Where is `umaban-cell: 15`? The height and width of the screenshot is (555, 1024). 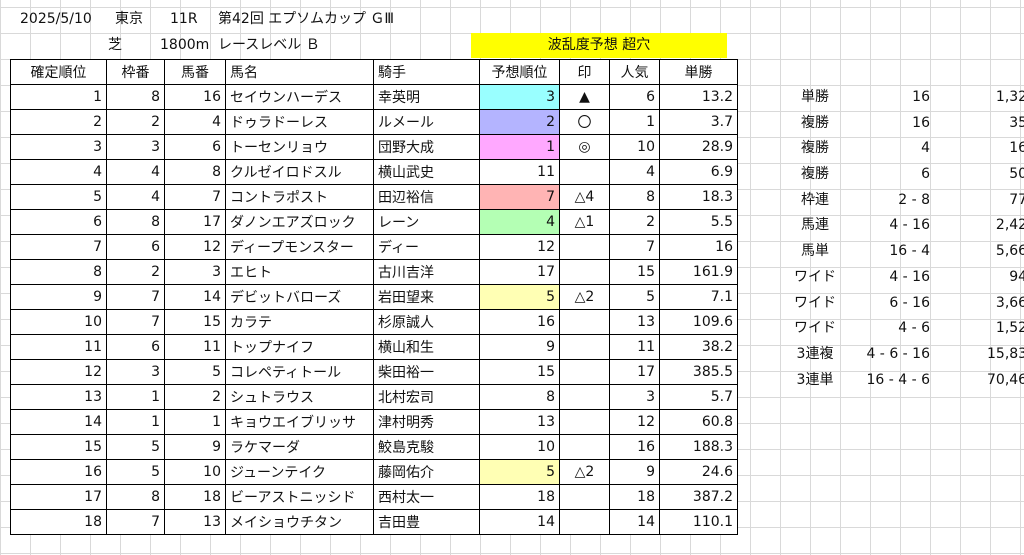 umaban-cell: 15 is located at coordinates (195, 322).